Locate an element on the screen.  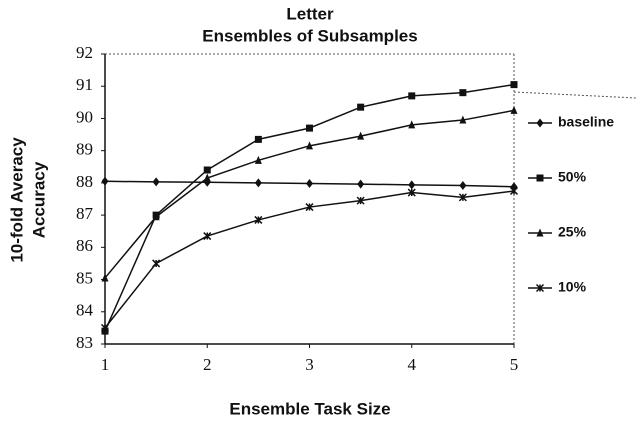
chart-subtitle: Ensembles of Subsamples is located at coordinates (309, 35).